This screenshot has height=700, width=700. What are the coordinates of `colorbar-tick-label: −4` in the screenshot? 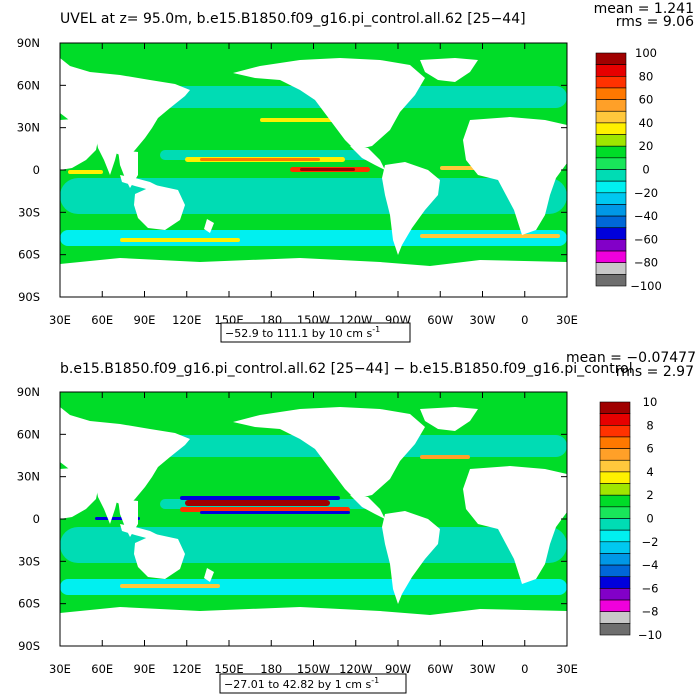 It's located at (650, 565).